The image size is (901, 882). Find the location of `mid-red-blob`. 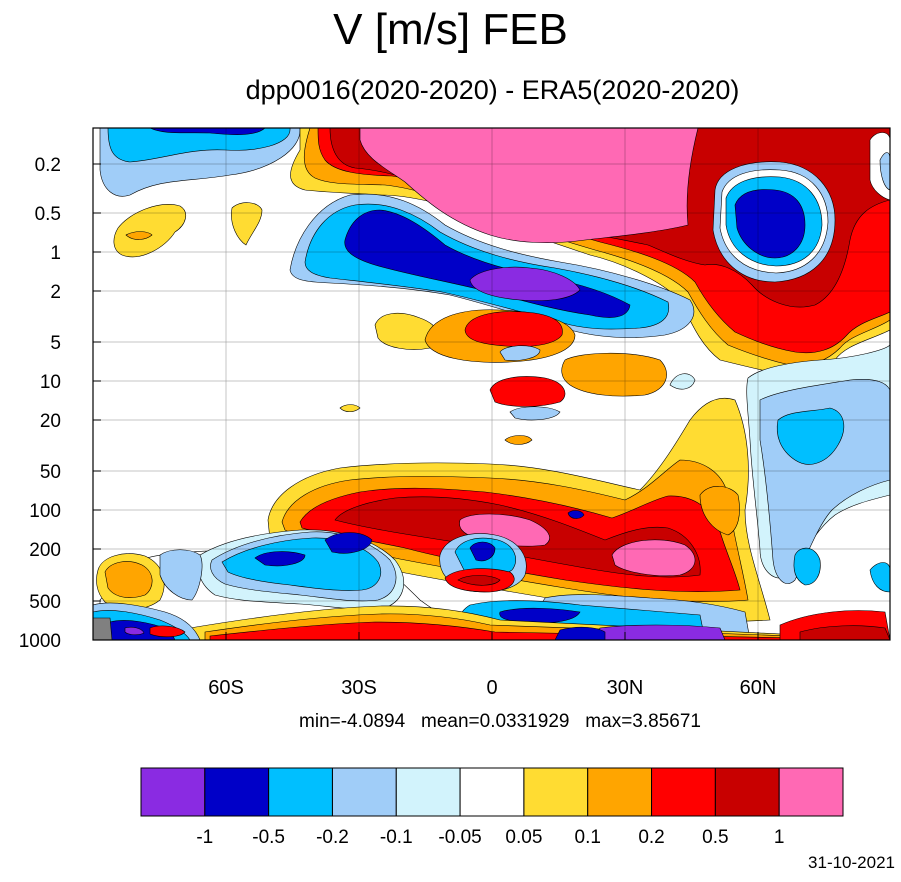

mid-red-blob is located at coordinates (513, 329).